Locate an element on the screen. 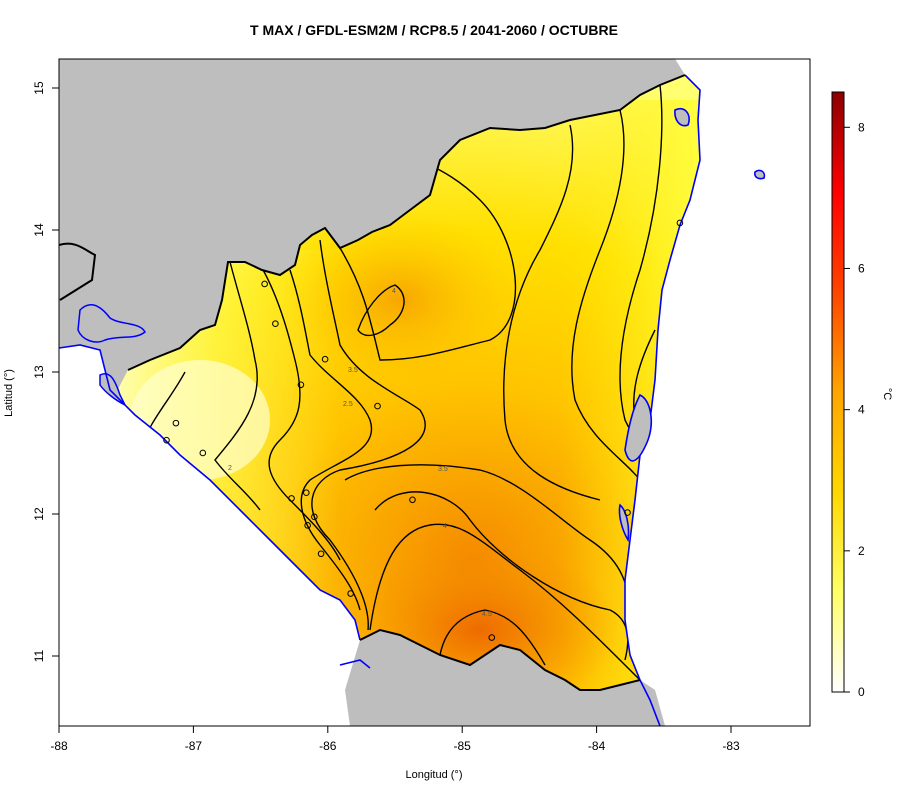  y-tick-label: 12 is located at coordinates (39, 514).